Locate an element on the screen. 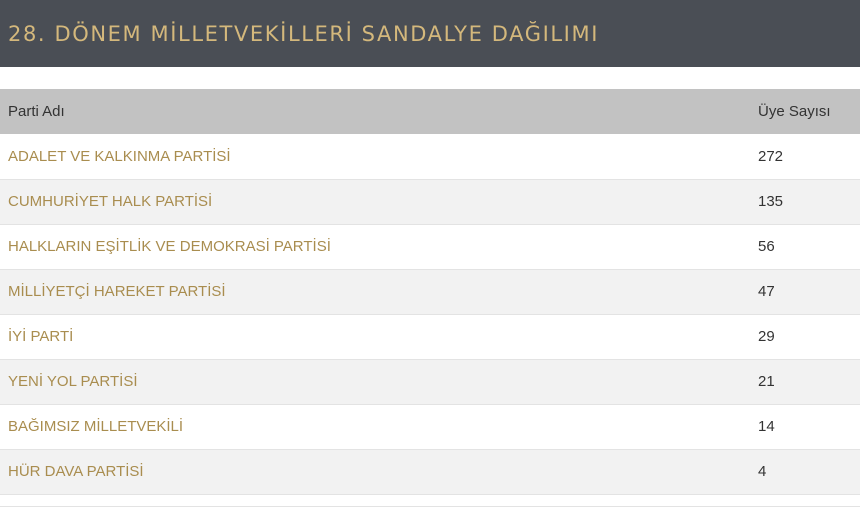 The image size is (860, 507). table-row: HÜR DAVA PARTİSİ 4 is located at coordinates (430, 471).